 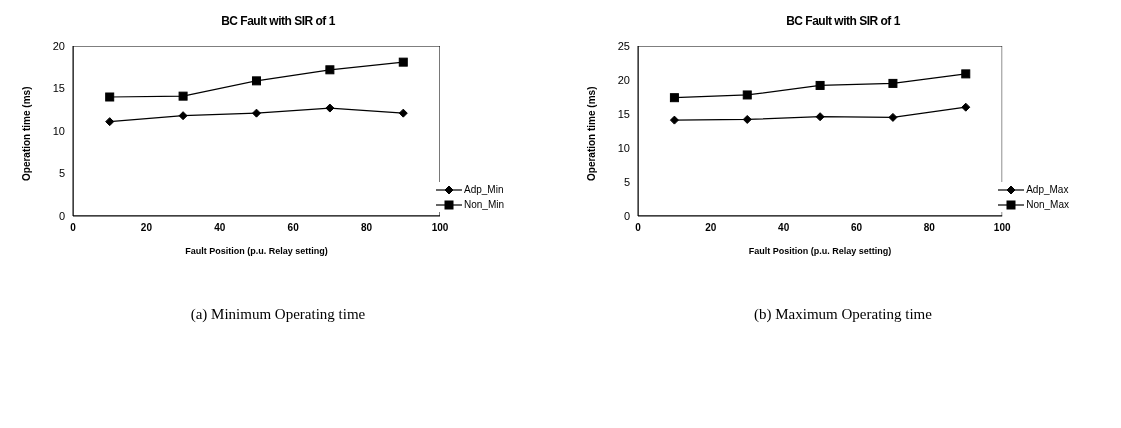 What do you see at coordinates (278, 314) in the screenshot?
I see `text: (a) Minimum Operating time` at bounding box center [278, 314].